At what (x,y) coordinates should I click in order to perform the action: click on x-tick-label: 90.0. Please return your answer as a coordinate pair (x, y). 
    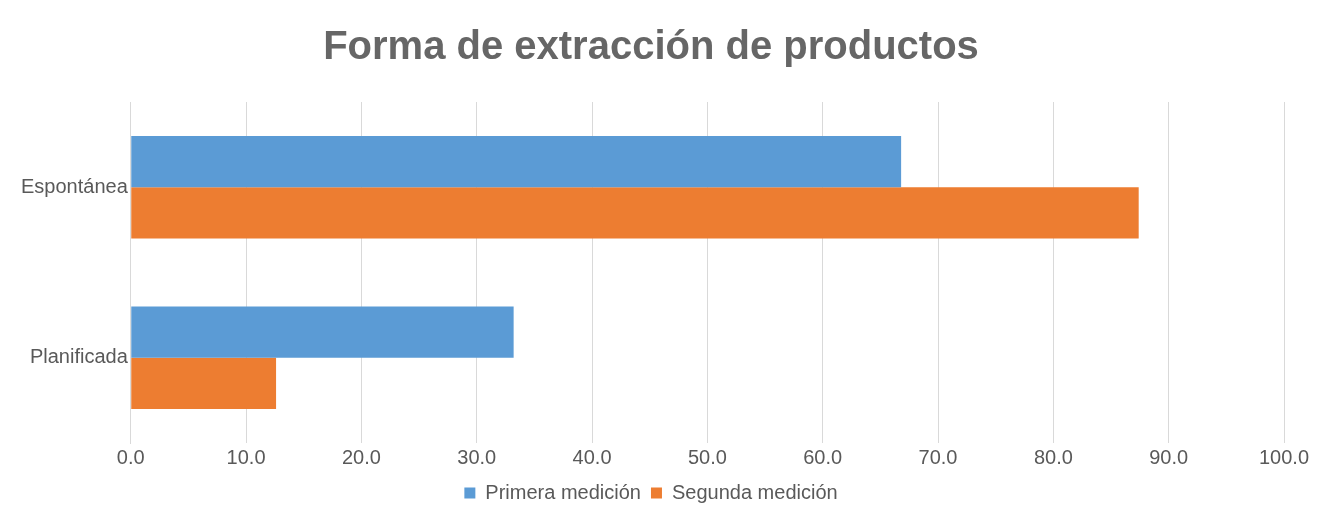
    Looking at the image, I should click on (1169, 456).